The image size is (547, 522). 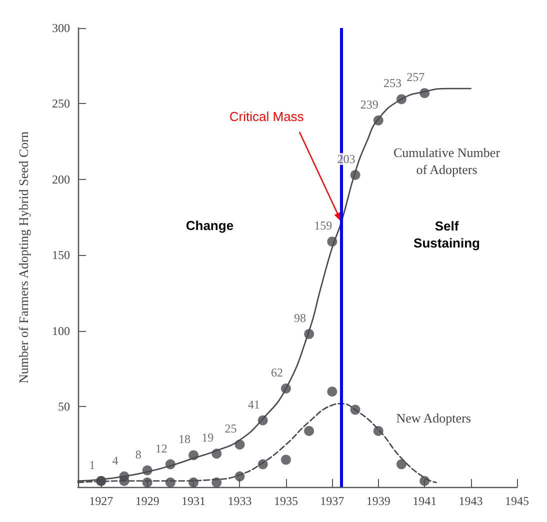 I want to click on y-axis-title: Number of Farmers Adopting Hybrid Seed Corn, so click(x=23, y=257).